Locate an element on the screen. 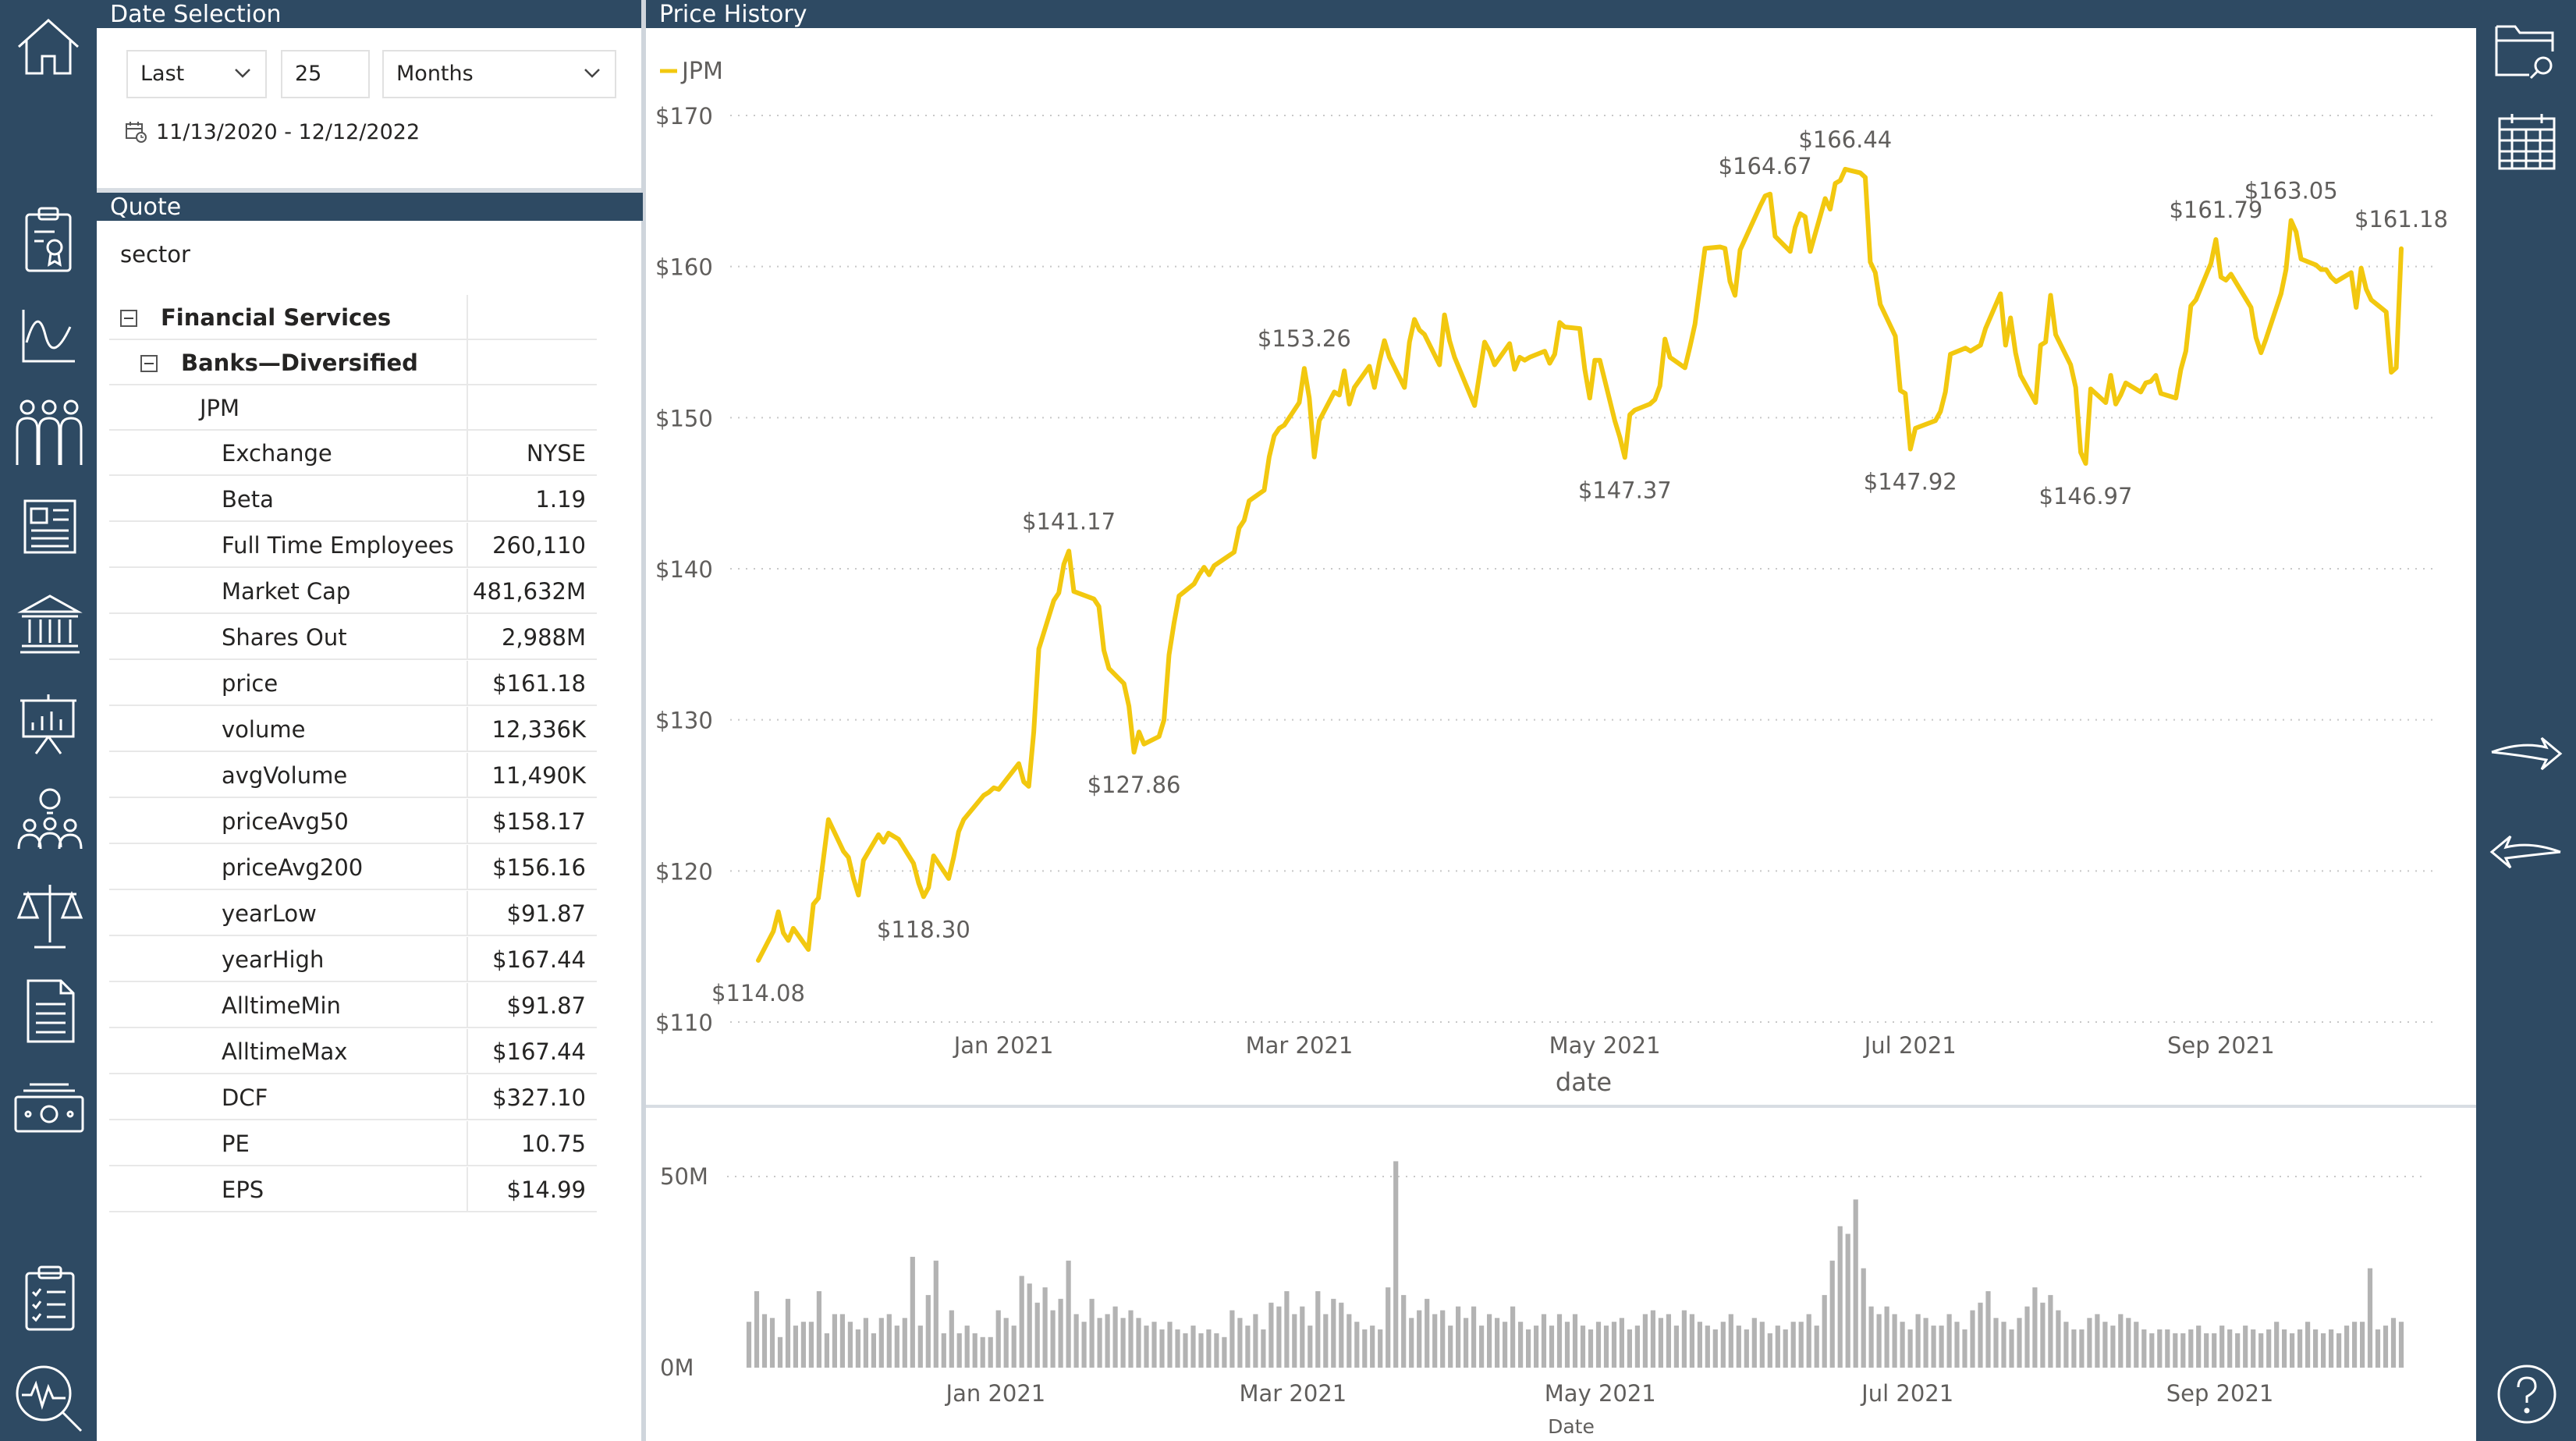 The width and height of the screenshot is (2576, 1441). quote-row: priceAvg50 $158.17 is located at coordinates (353, 821).